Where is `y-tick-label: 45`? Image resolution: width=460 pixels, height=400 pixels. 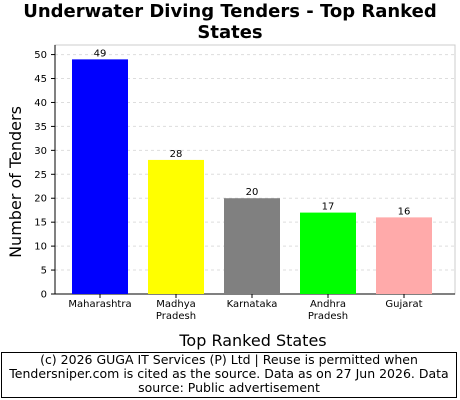
y-tick-label: 45 is located at coordinates (40, 79).